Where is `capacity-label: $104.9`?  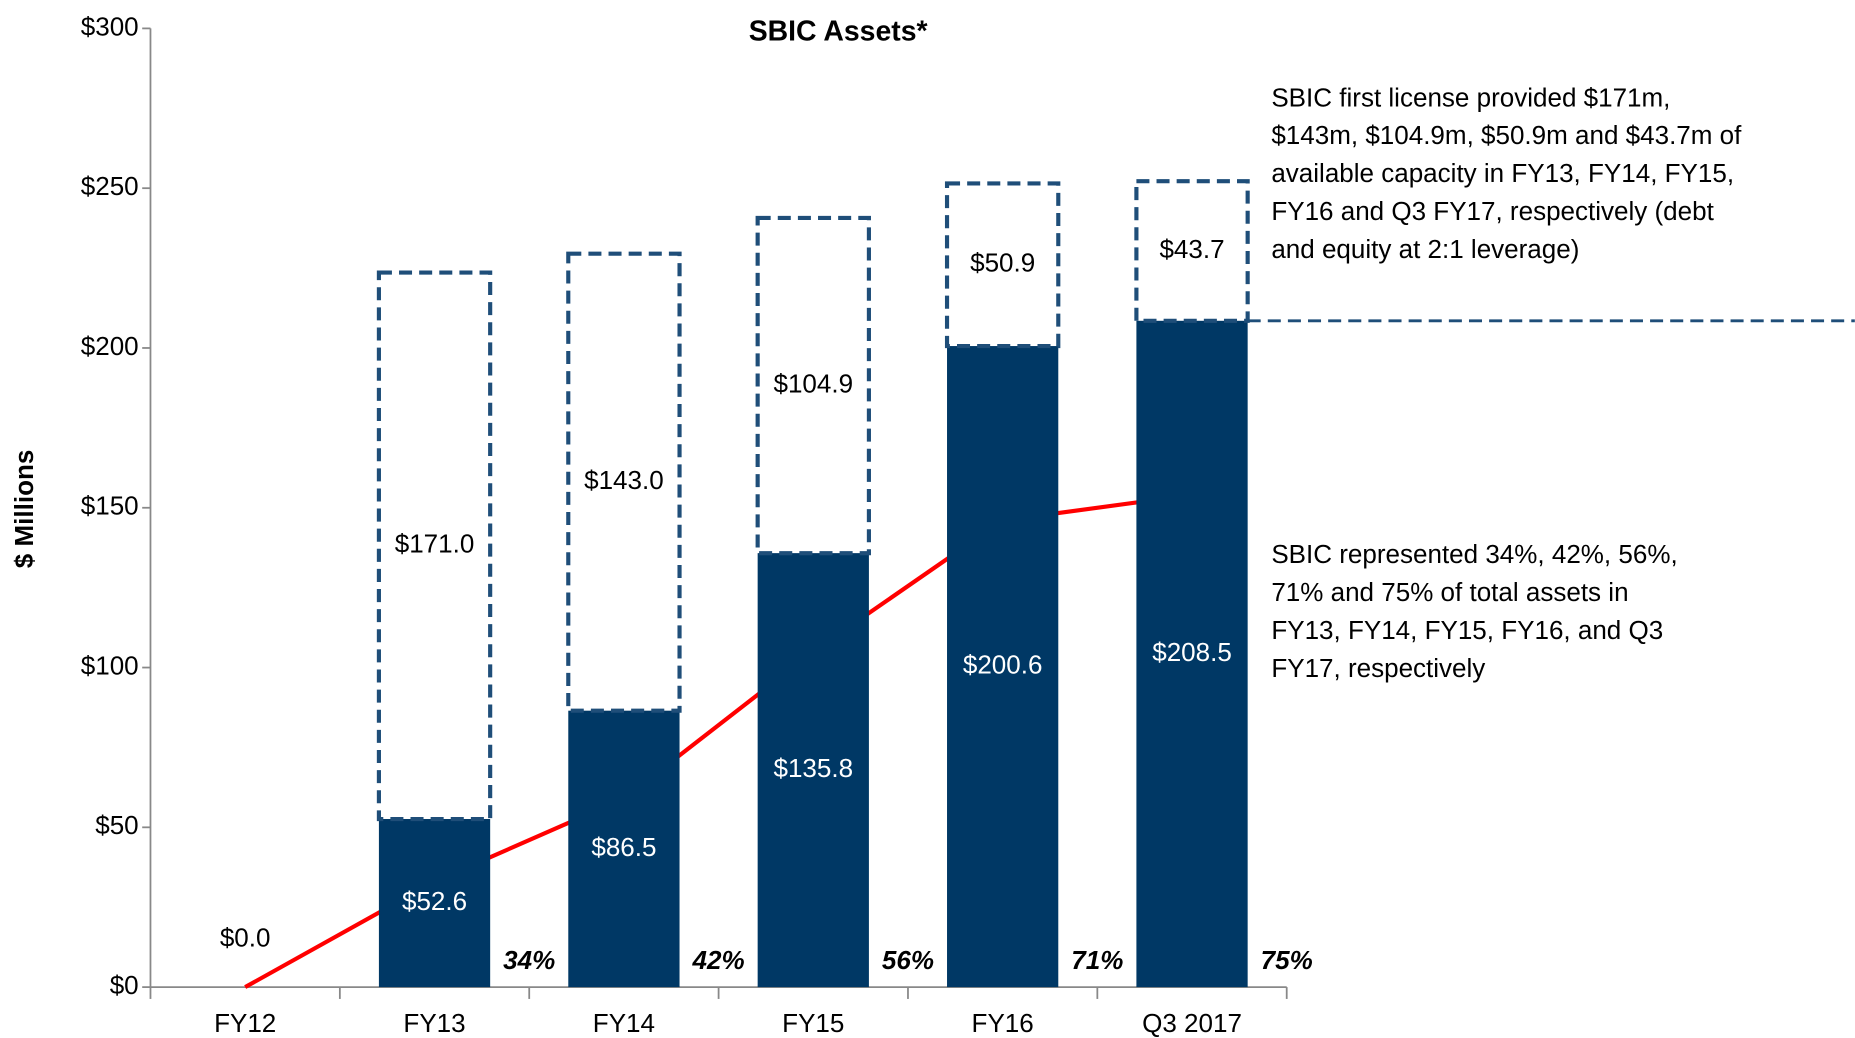
capacity-label: $104.9 is located at coordinates (813, 383).